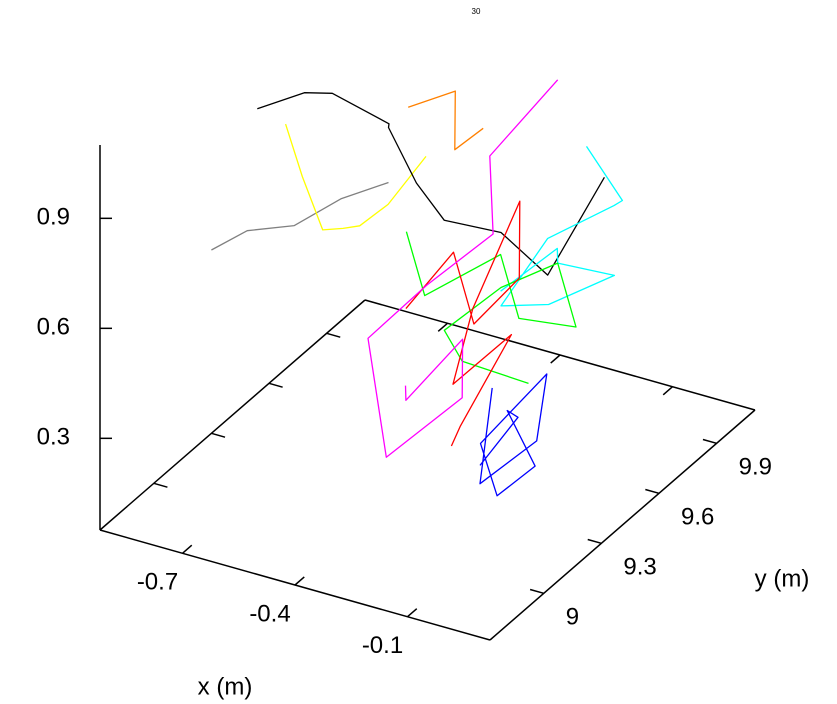 The width and height of the screenshot is (837, 704). I want to click on x-axis-label: x (m), so click(225, 686).